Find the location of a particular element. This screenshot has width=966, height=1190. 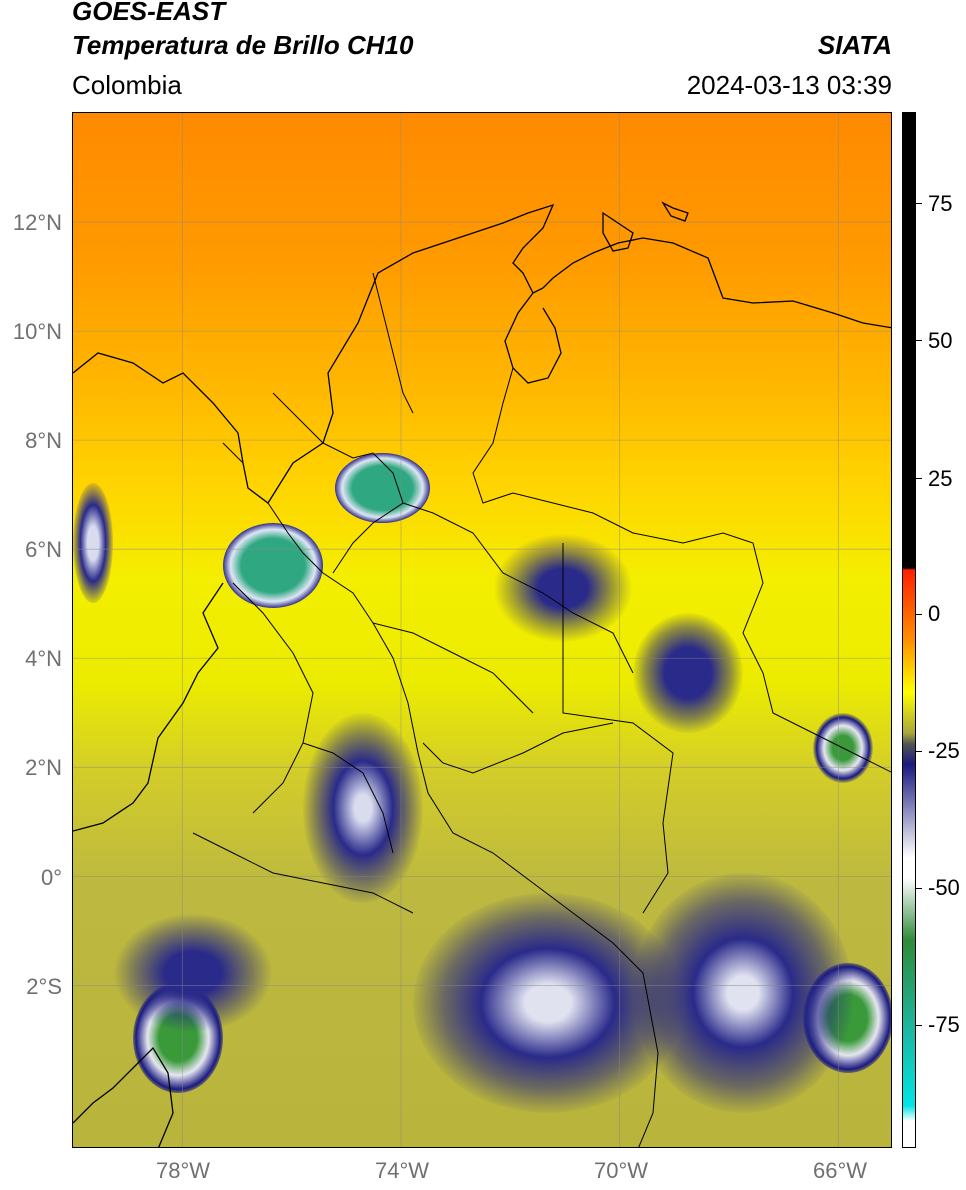

lat-tick: 2°N is located at coordinates (43, 767).